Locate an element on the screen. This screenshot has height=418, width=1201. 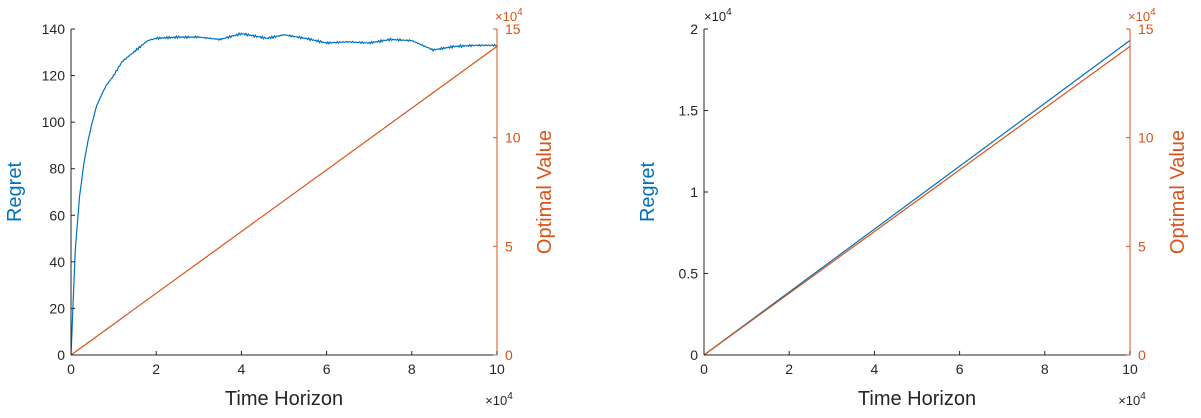
panel-1-left-y-tick-label: 80 is located at coordinates (57, 169).